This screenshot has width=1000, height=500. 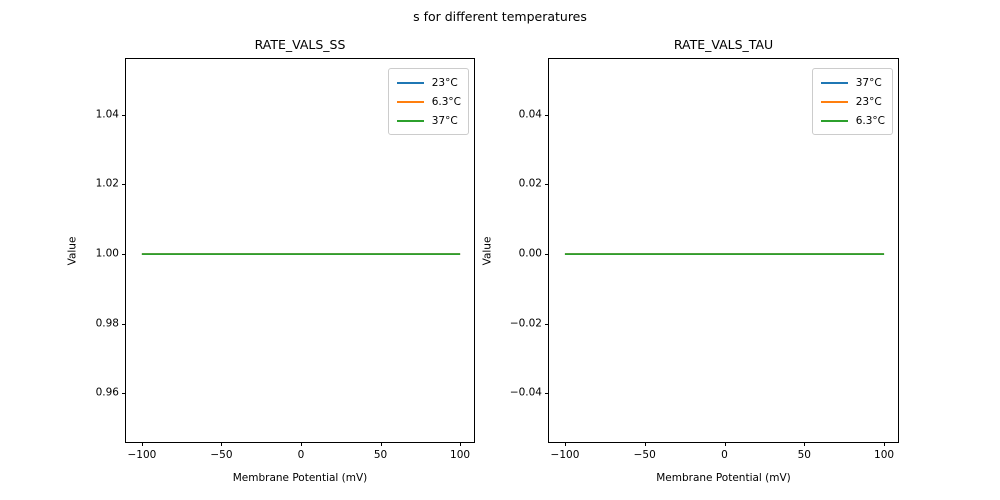 I want to click on y-tick-label: 0.02, so click(x=530, y=183).